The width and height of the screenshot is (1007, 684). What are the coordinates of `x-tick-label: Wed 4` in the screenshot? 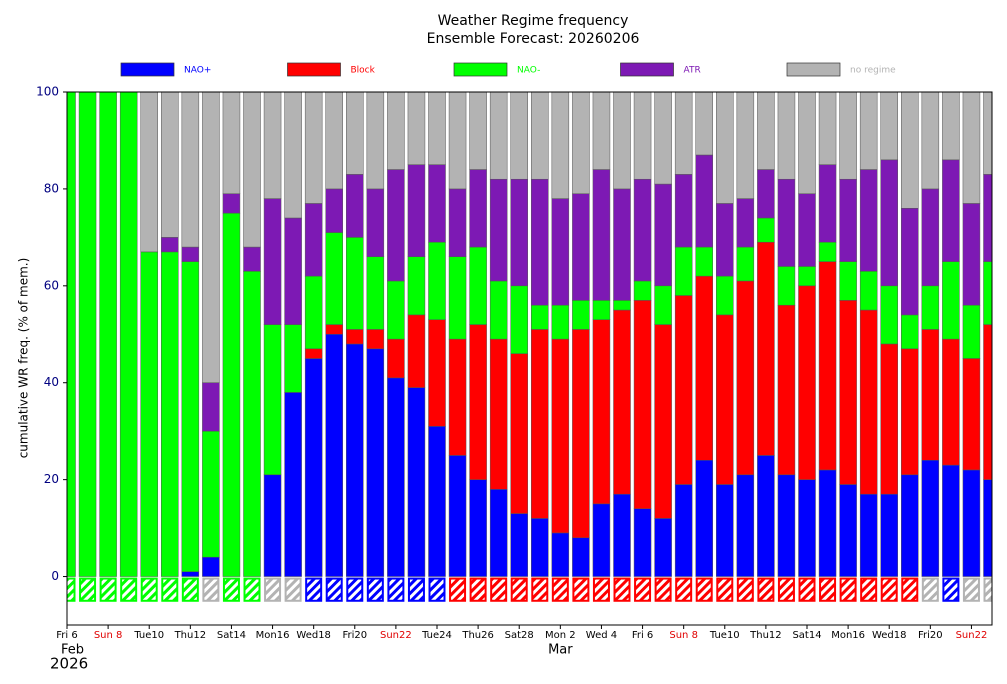 It's located at (601, 635).